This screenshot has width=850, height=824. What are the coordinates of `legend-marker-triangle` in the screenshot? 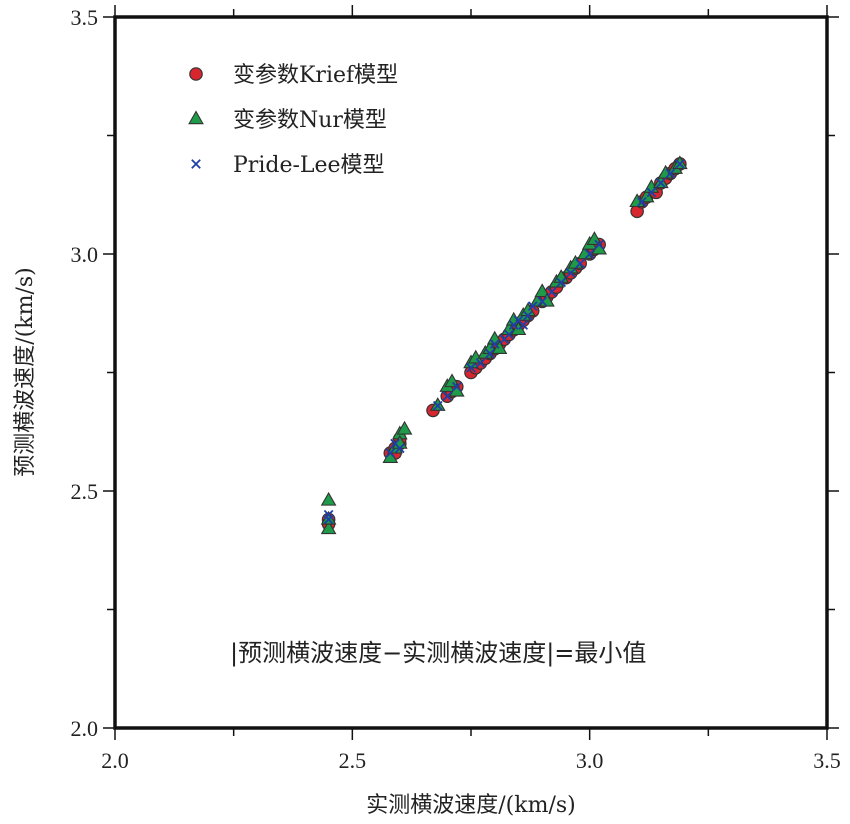 It's located at (196, 117).